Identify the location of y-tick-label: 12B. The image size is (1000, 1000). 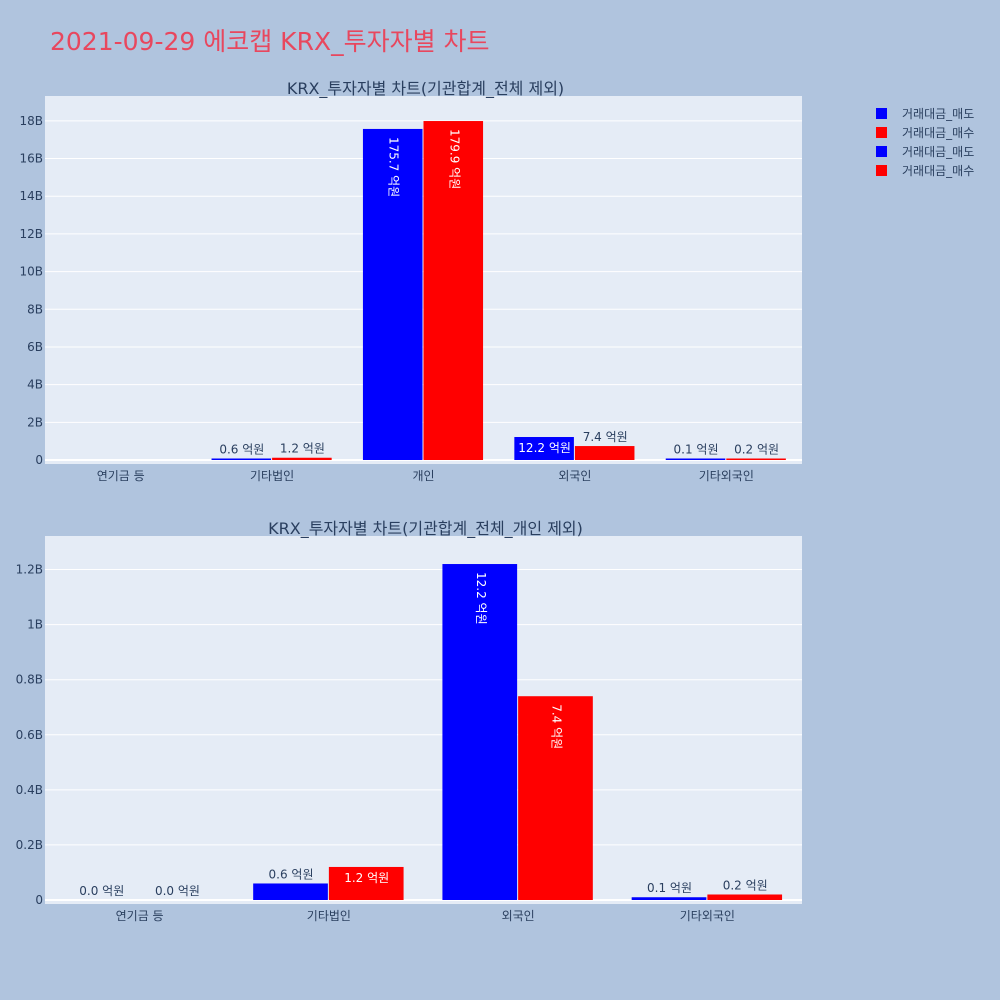
(31, 234).